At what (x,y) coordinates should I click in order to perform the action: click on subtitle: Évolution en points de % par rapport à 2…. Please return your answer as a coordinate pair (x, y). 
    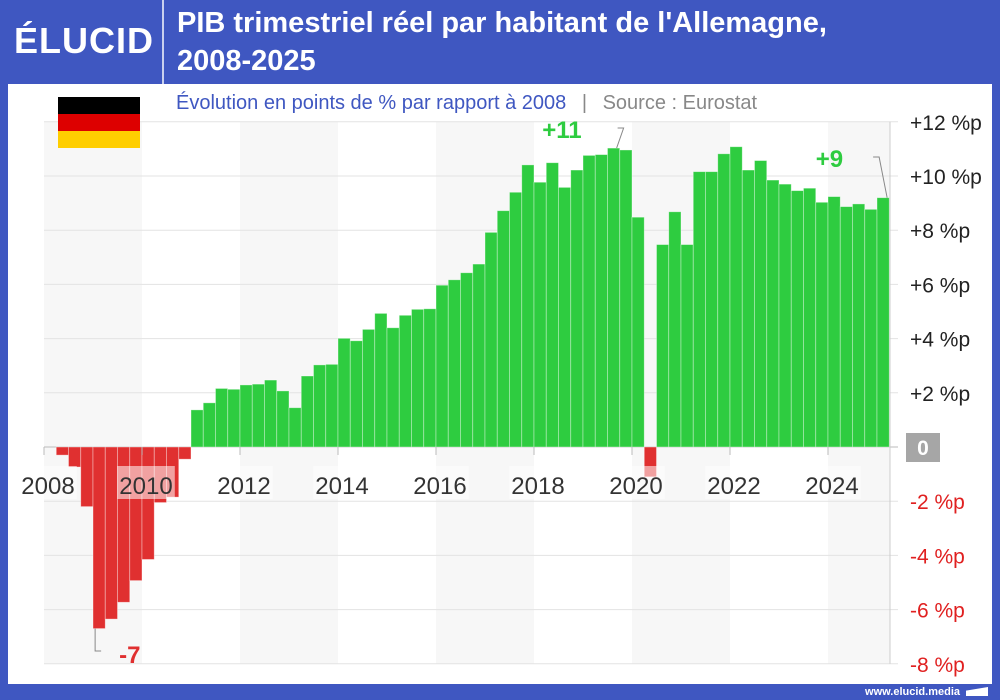
    Looking at the image, I should click on (467, 102).